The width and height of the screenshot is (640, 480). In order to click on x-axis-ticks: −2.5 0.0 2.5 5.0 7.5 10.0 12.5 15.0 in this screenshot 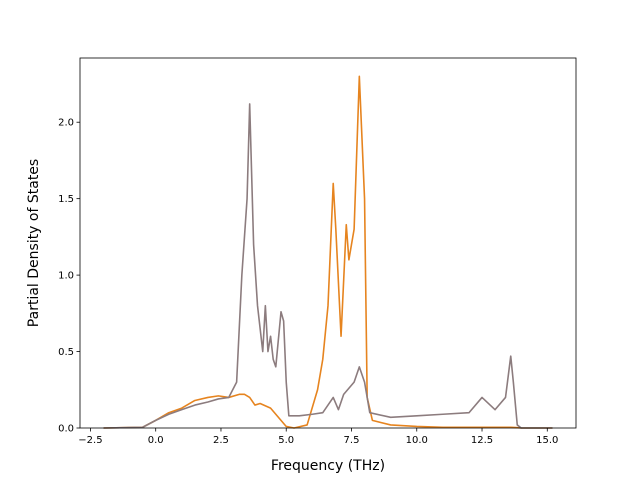, I will do `click(318, 437)`.